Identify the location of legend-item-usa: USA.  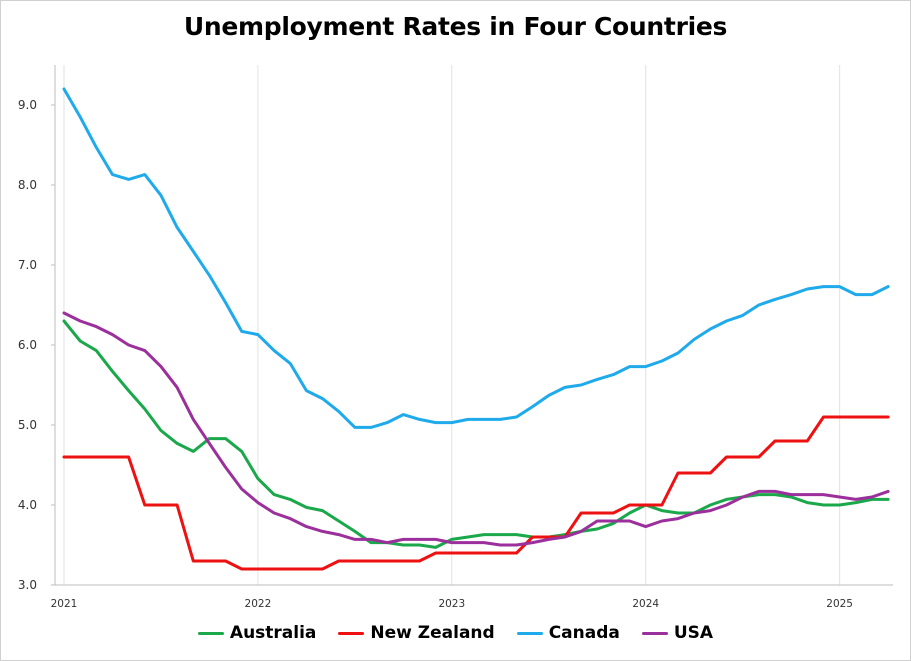
(677, 633).